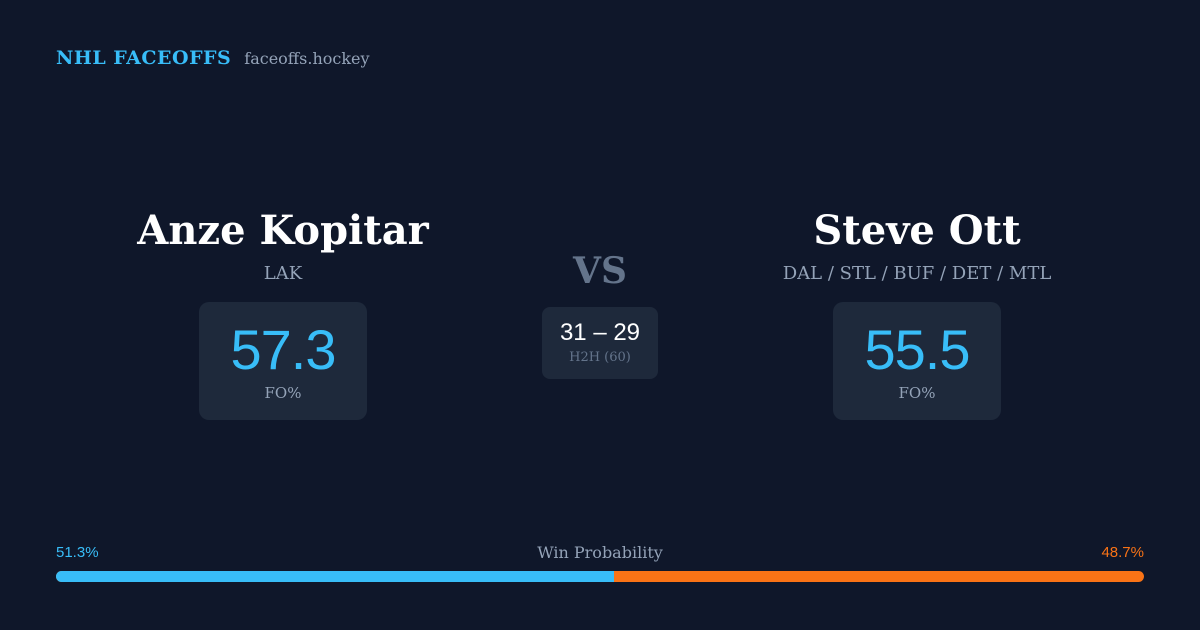 Image resolution: width=1200 pixels, height=630 pixels. I want to click on win-probability-labels: 51.3% Win Probability 48.7%, so click(600, 554).